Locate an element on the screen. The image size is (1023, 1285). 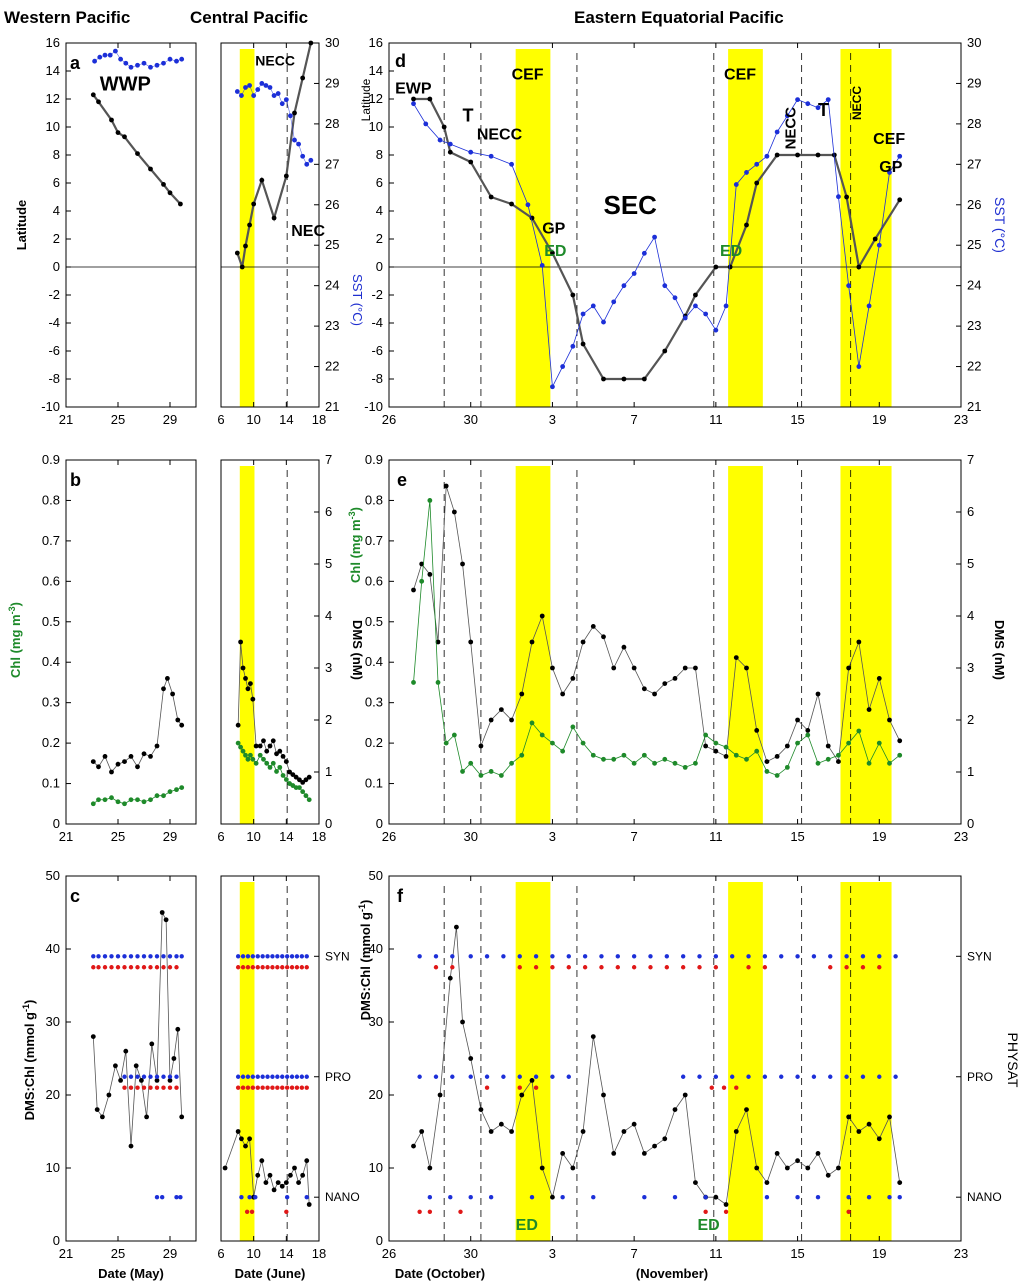
y2-tick-label-a2-4: 25 is located at coordinates (332, 244).